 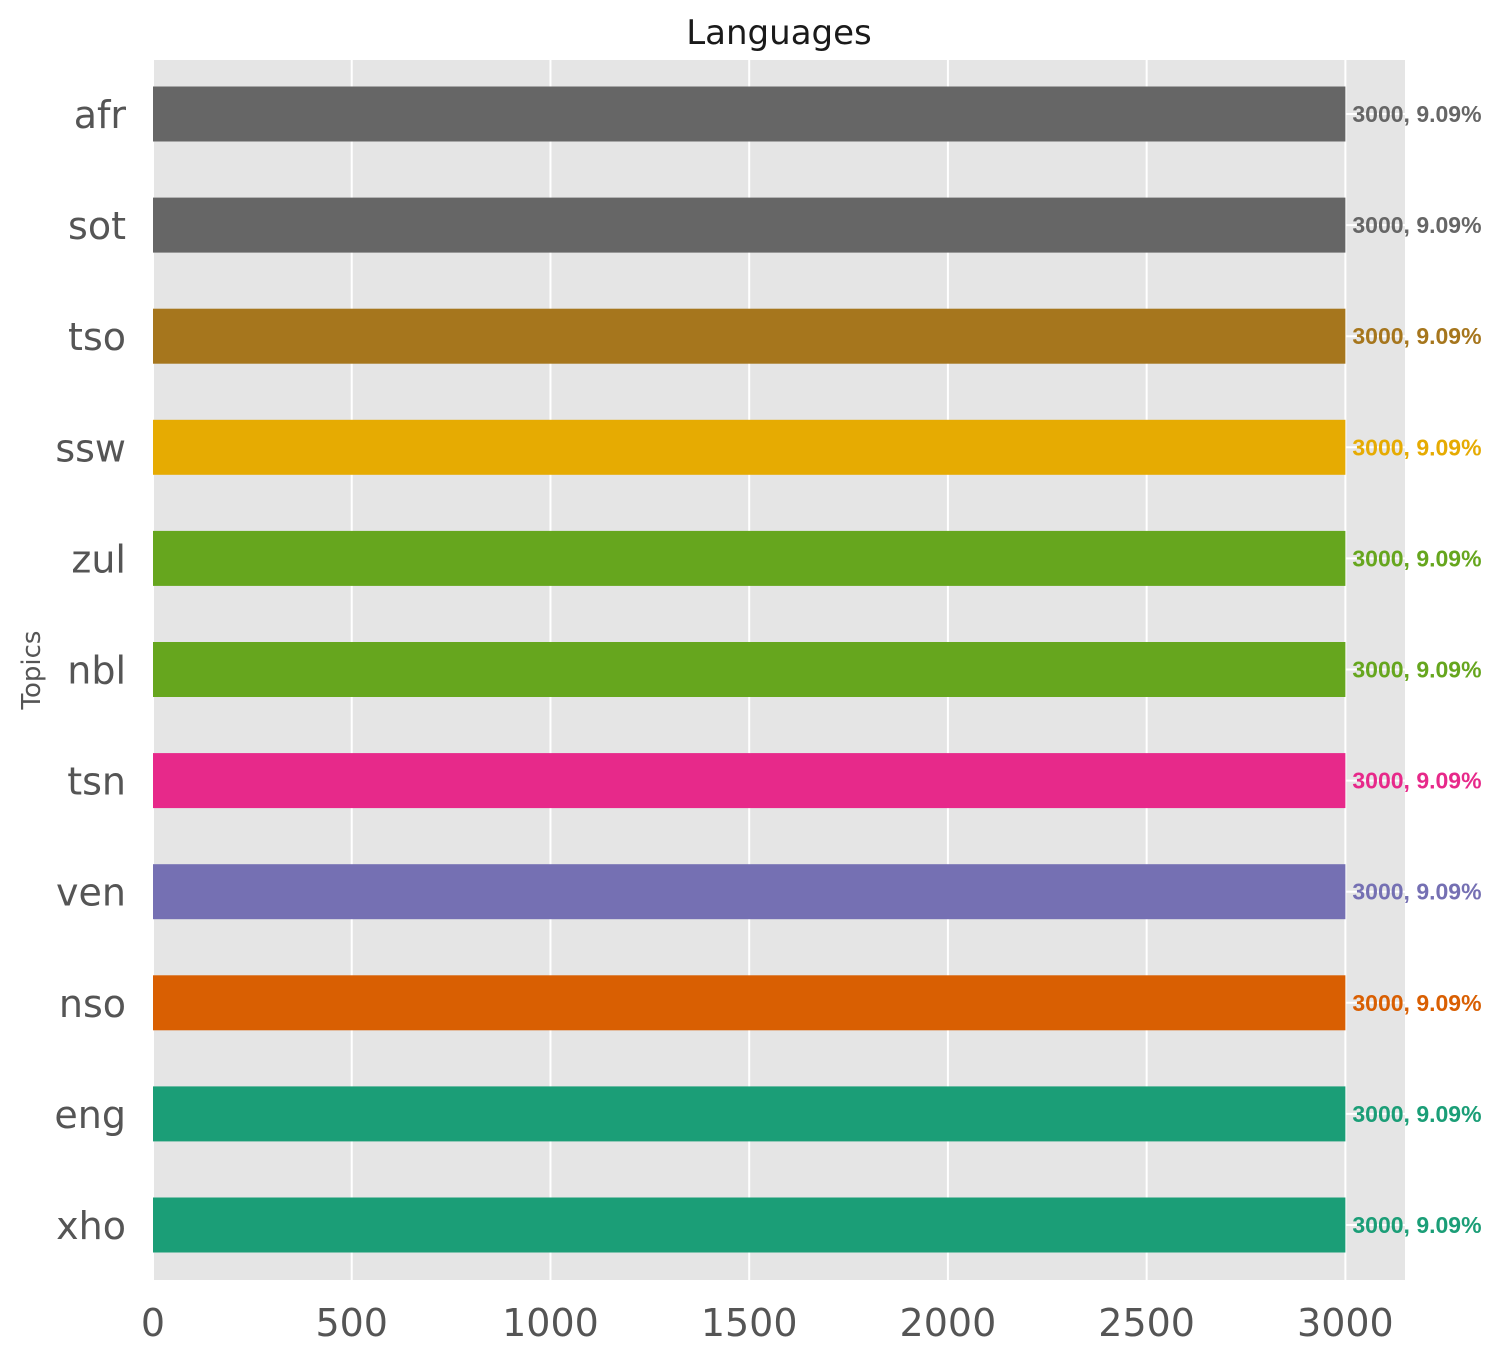 What do you see at coordinates (153, 1323) in the screenshot?
I see `x-tick-label-0: 0` at bounding box center [153, 1323].